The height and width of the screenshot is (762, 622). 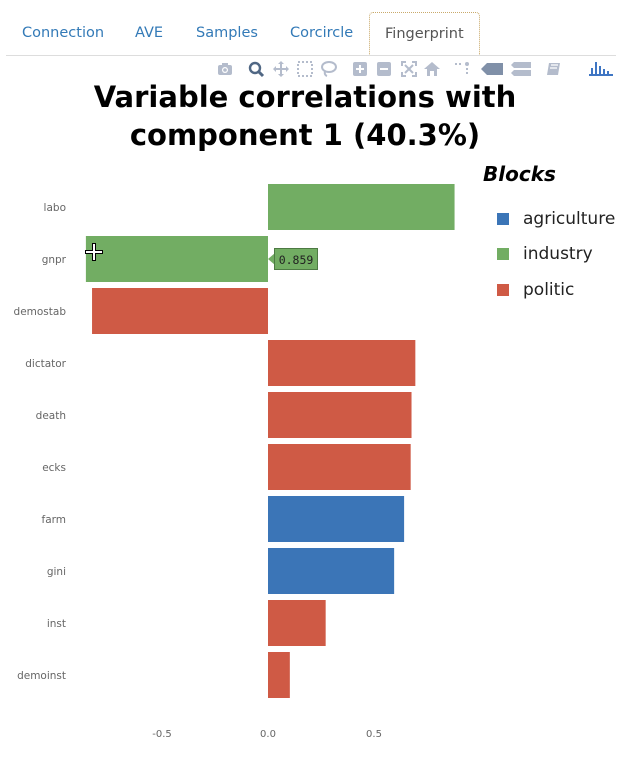 What do you see at coordinates (492, 69) in the screenshot?
I see `hover-closest-icon` at bounding box center [492, 69].